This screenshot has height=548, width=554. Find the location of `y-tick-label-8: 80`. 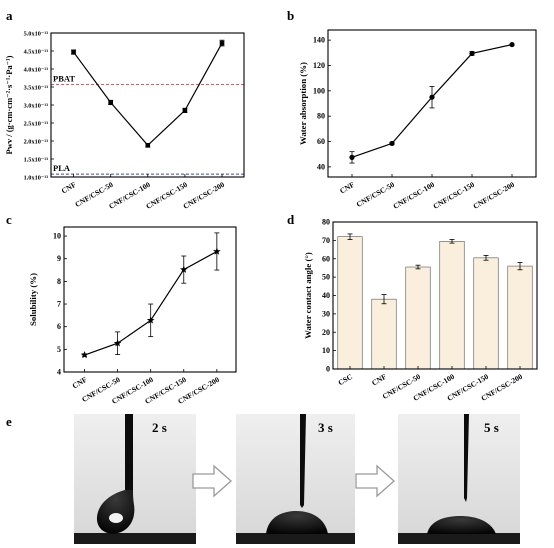

y-tick-label-8: 80 is located at coordinates (326, 222).